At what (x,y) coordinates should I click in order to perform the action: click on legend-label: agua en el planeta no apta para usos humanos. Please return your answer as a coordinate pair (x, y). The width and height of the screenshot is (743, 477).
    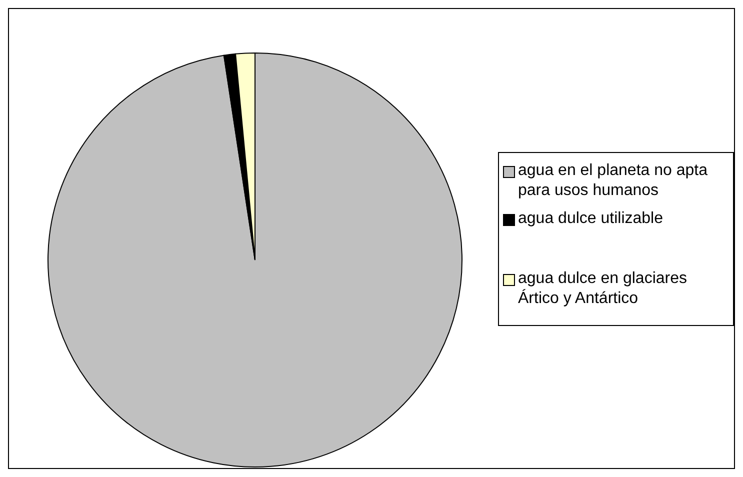
    Looking at the image, I should click on (613, 180).